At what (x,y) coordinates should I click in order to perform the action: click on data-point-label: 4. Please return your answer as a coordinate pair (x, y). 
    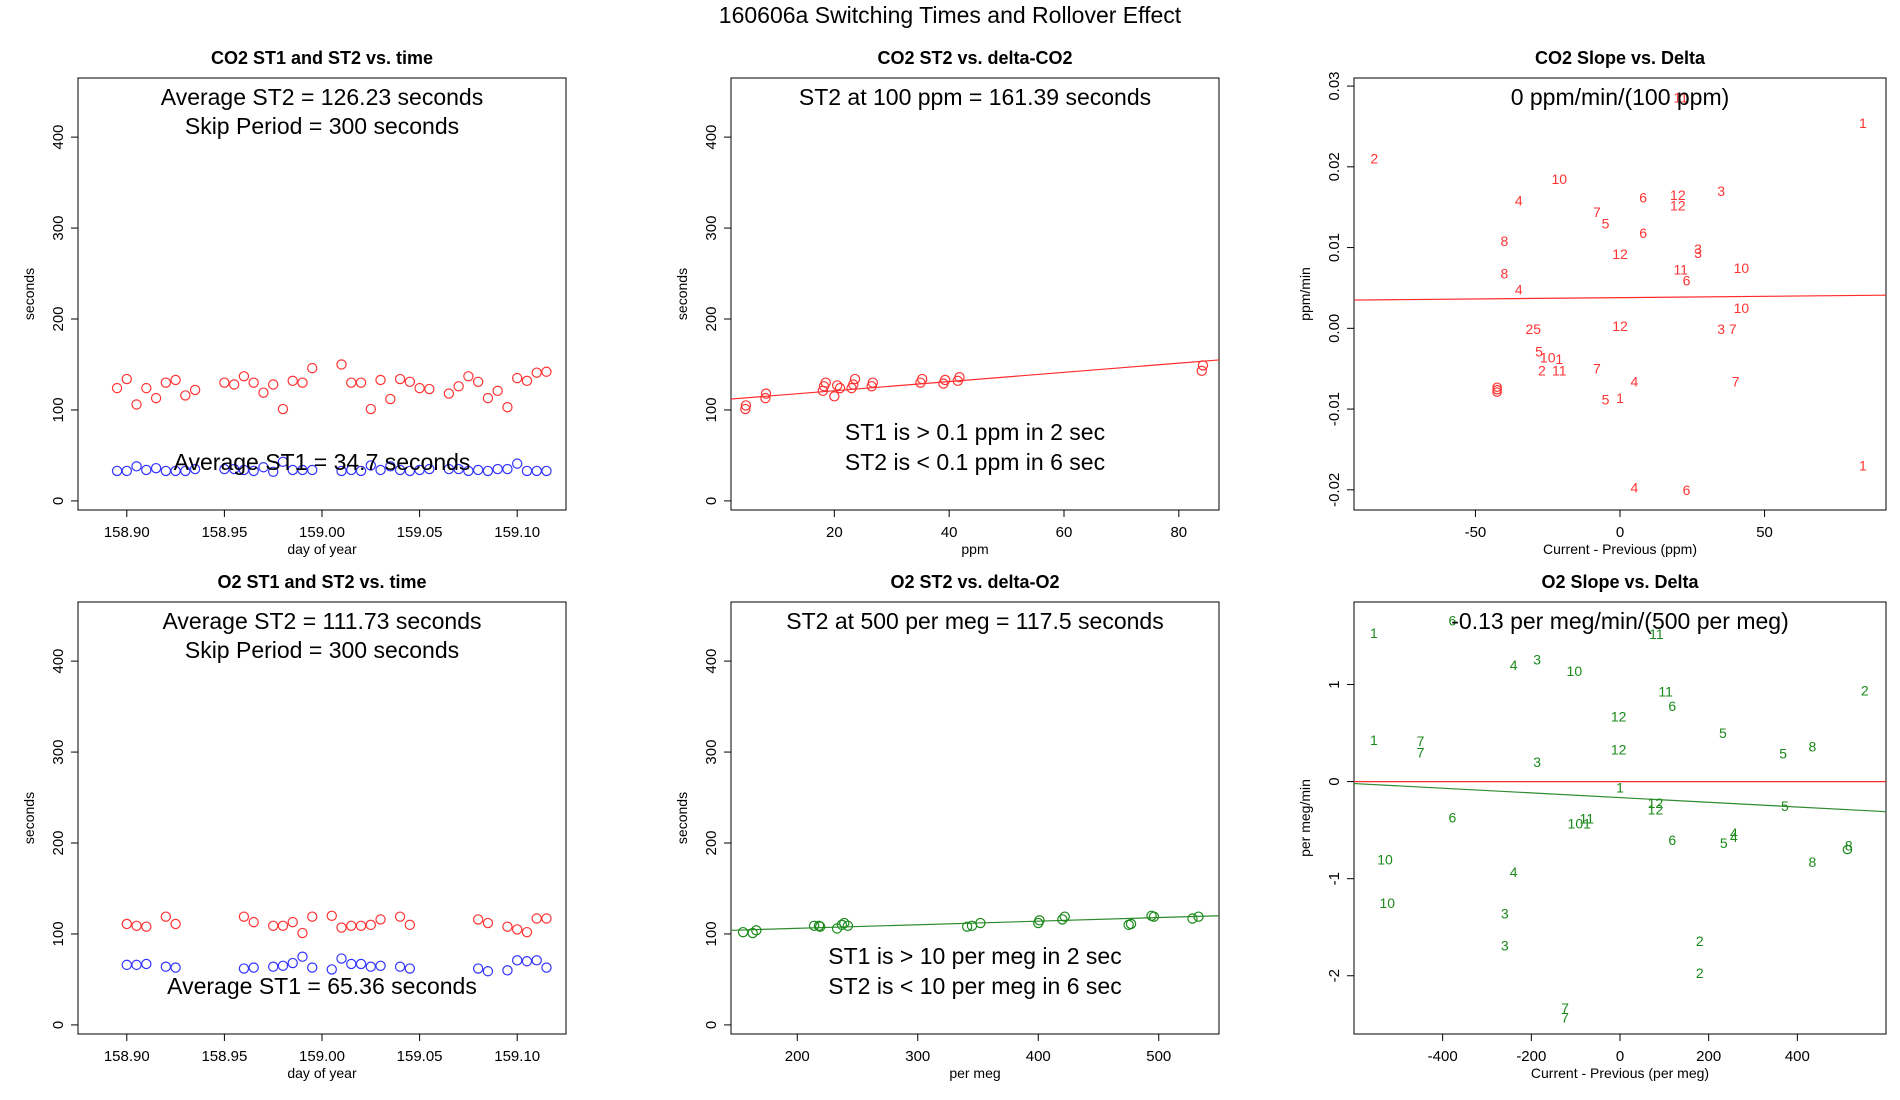
    Looking at the image, I should click on (1514, 872).